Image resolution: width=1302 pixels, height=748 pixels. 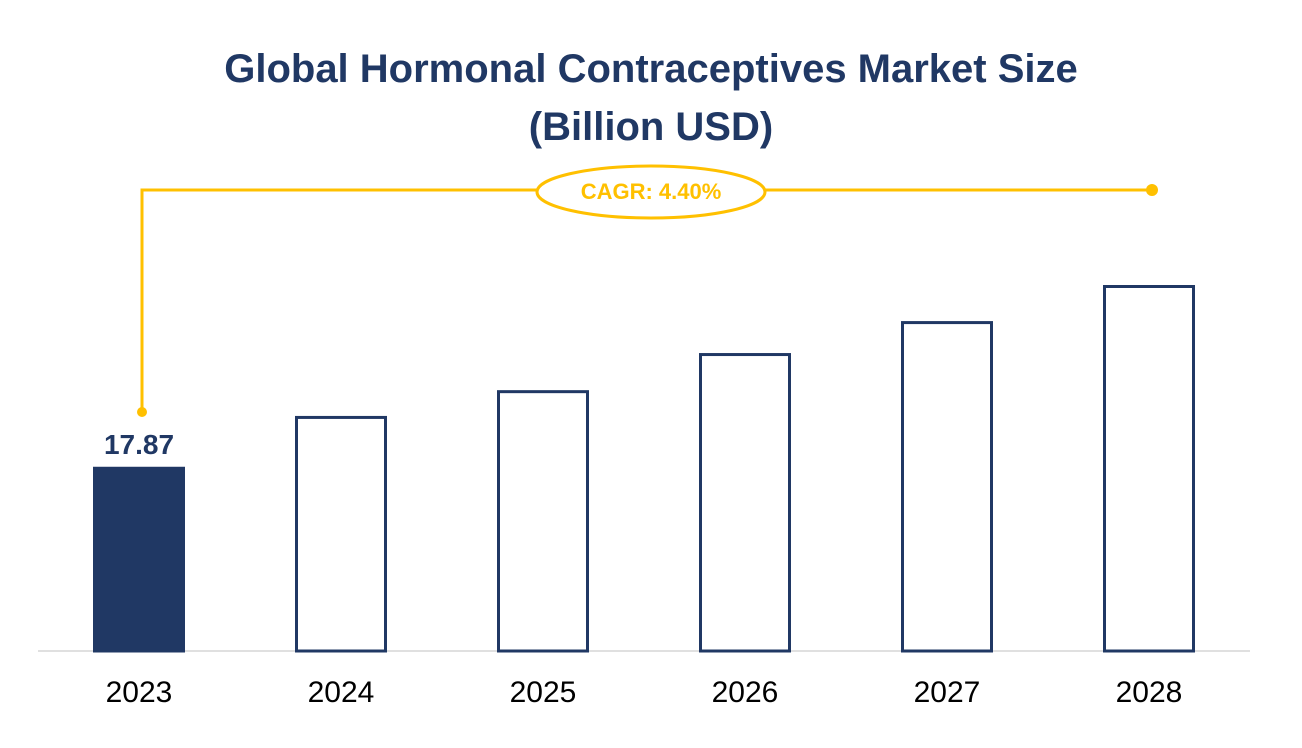 I want to click on cagr-label: CAGR: 4.40%, so click(x=651, y=191).